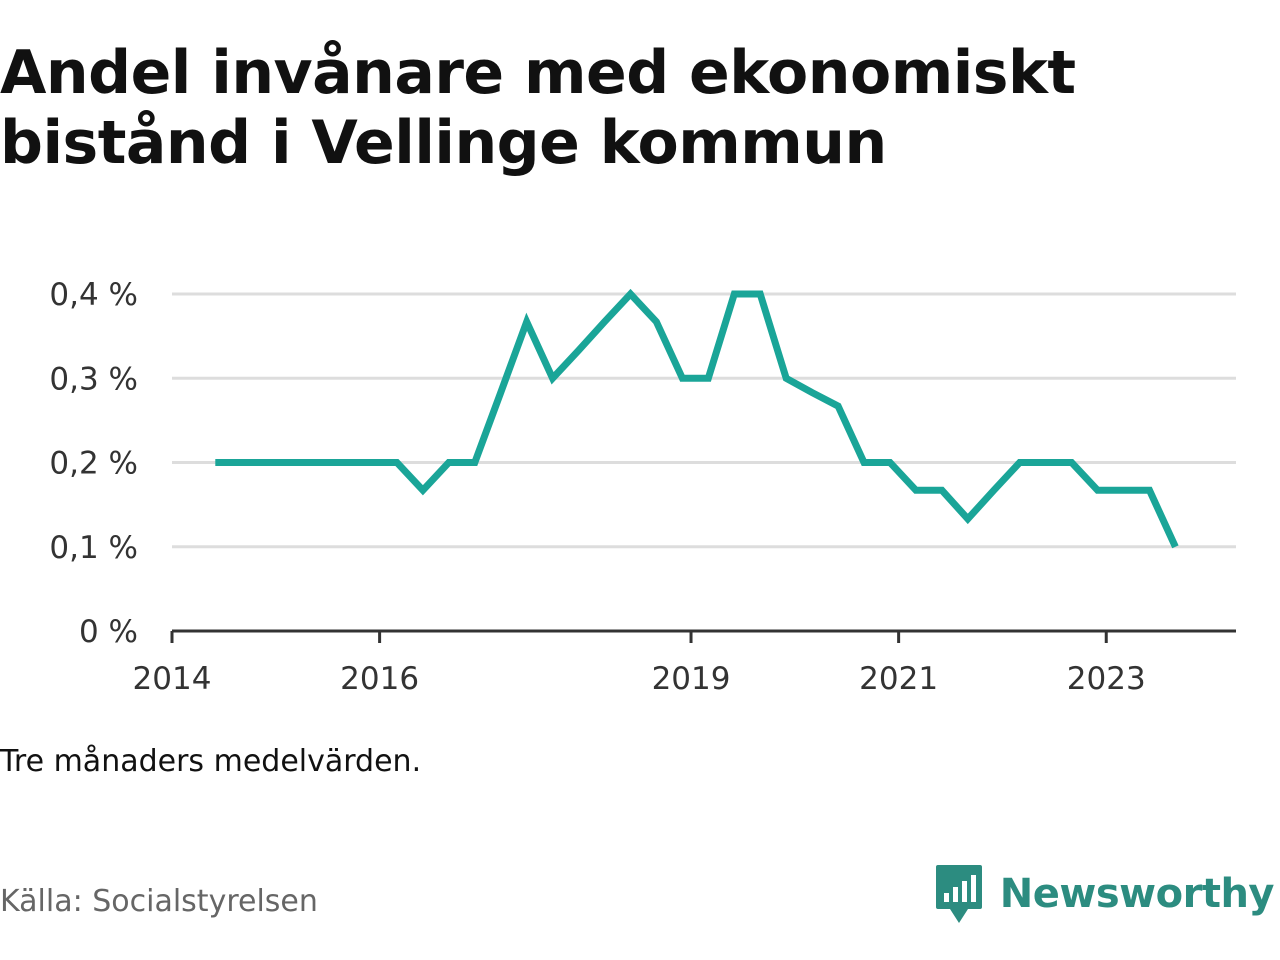 The height and width of the screenshot is (960, 1280). What do you see at coordinates (93, 379) in the screenshot?
I see `y-tick-label: 0,3 %` at bounding box center [93, 379].